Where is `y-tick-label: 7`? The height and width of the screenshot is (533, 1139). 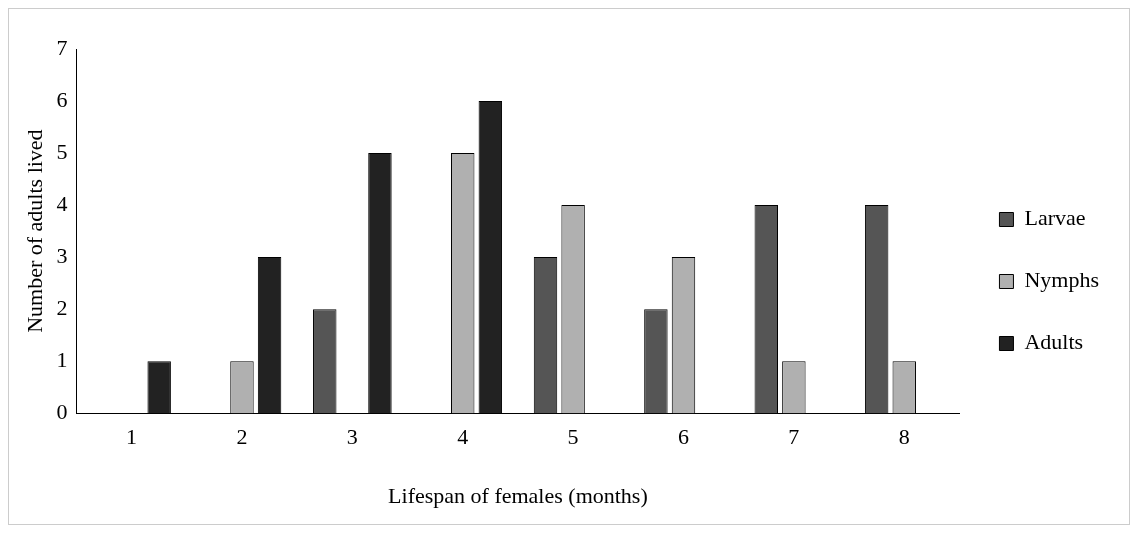 y-tick-label: 7 is located at coordinates (62, 47).